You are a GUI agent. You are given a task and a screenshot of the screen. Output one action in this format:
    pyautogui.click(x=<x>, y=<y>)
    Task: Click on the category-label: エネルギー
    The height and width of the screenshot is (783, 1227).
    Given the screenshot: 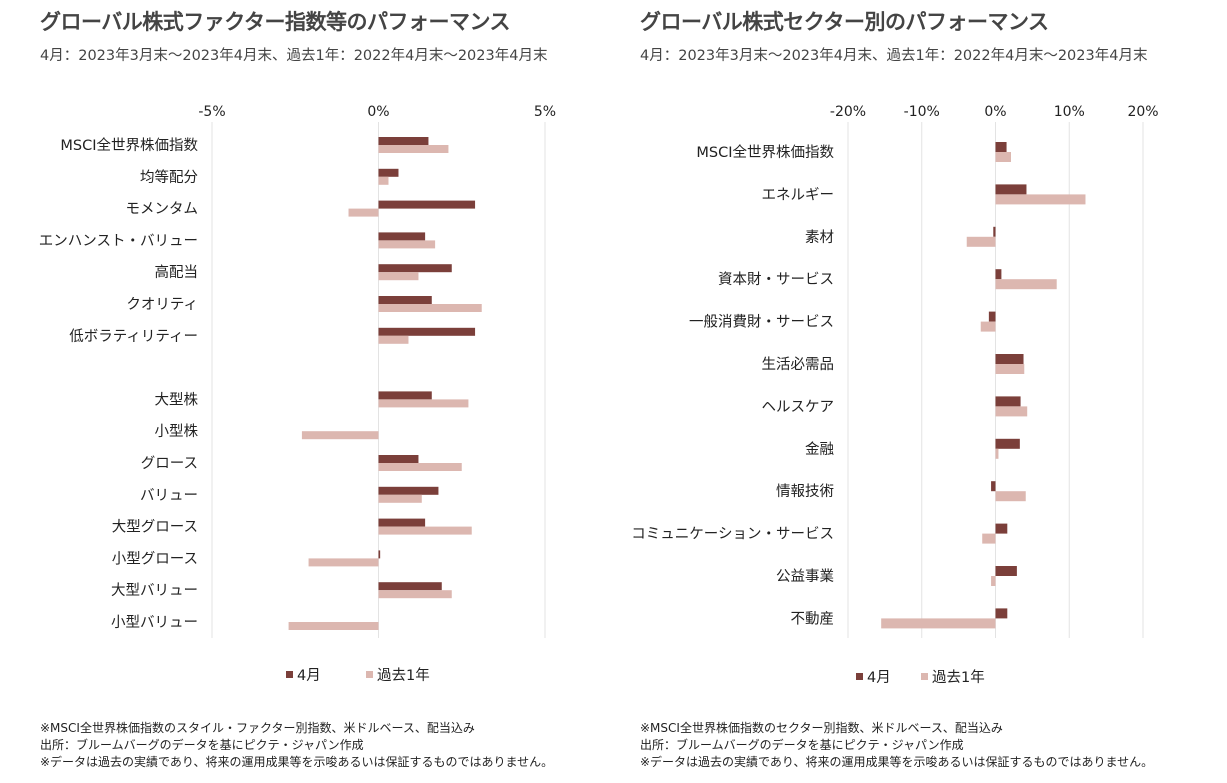 What is the action you would take?
    pyautogui.click(x=798, y=194)
    